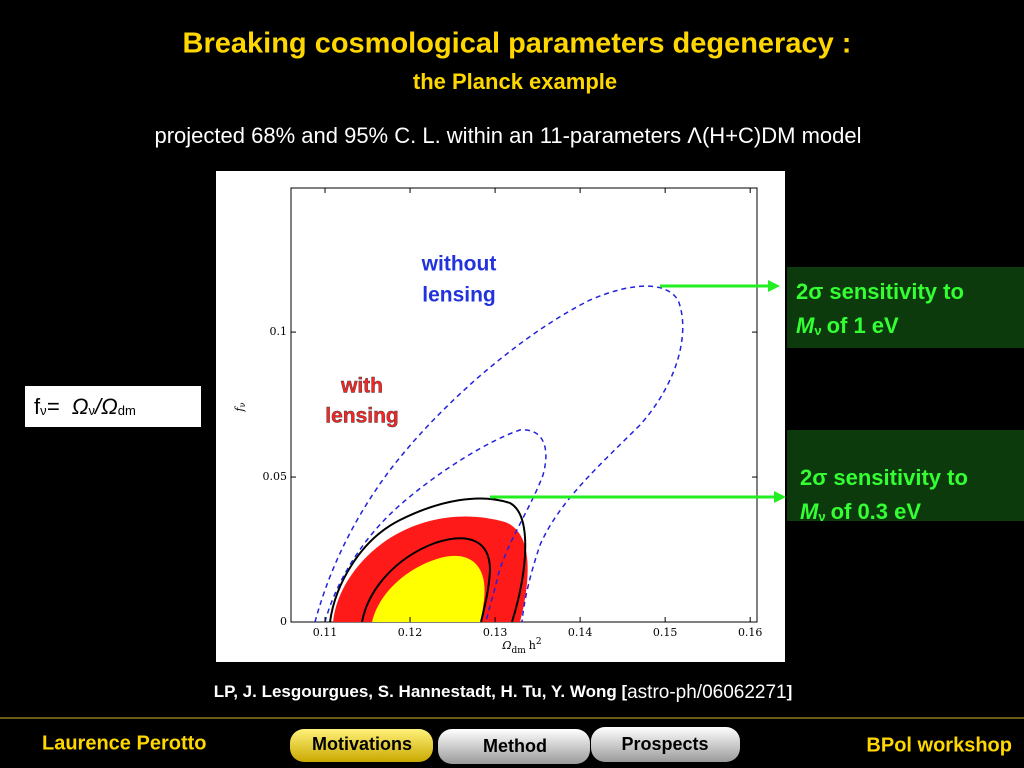 This screenshot has width=1024, height=768. Describe the element at coordinates (519, 651) in the screenshot. I see `x-label-part: dm` at that location.